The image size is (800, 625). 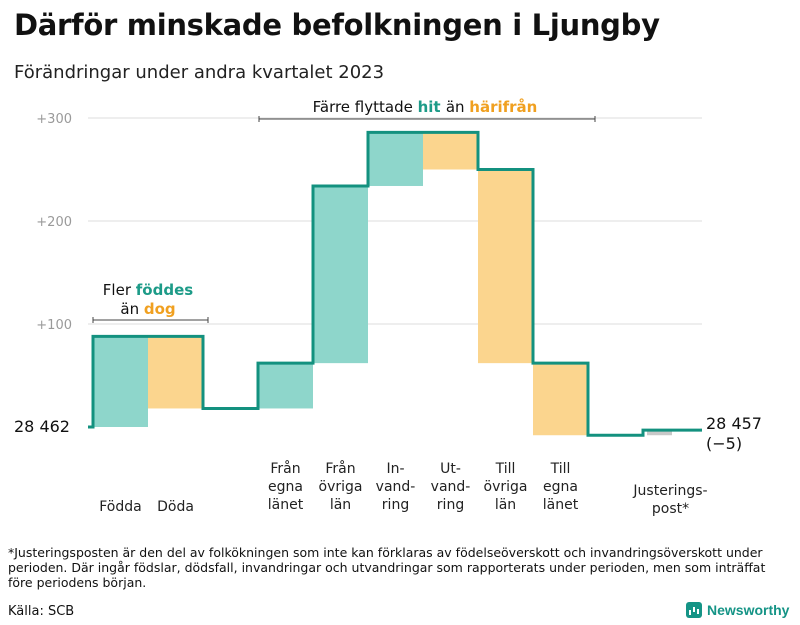 What do you see at coordinates (395, 469) in the screenshot?
I see `category-label: In-` at bounding box center [395, 469].